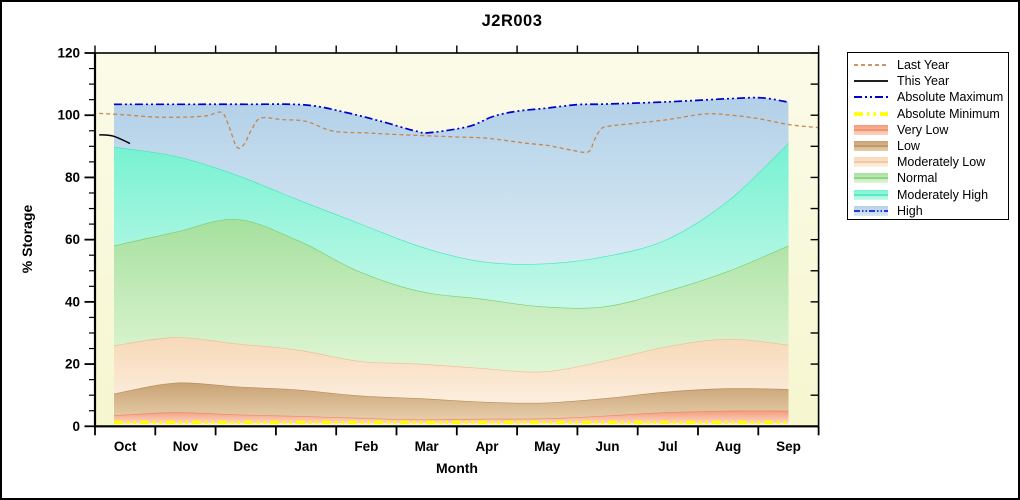  What do you see at coordinates (871, 146) in the screenshot?
I see `low-swatch-icon` at bounding box center [871, 146].